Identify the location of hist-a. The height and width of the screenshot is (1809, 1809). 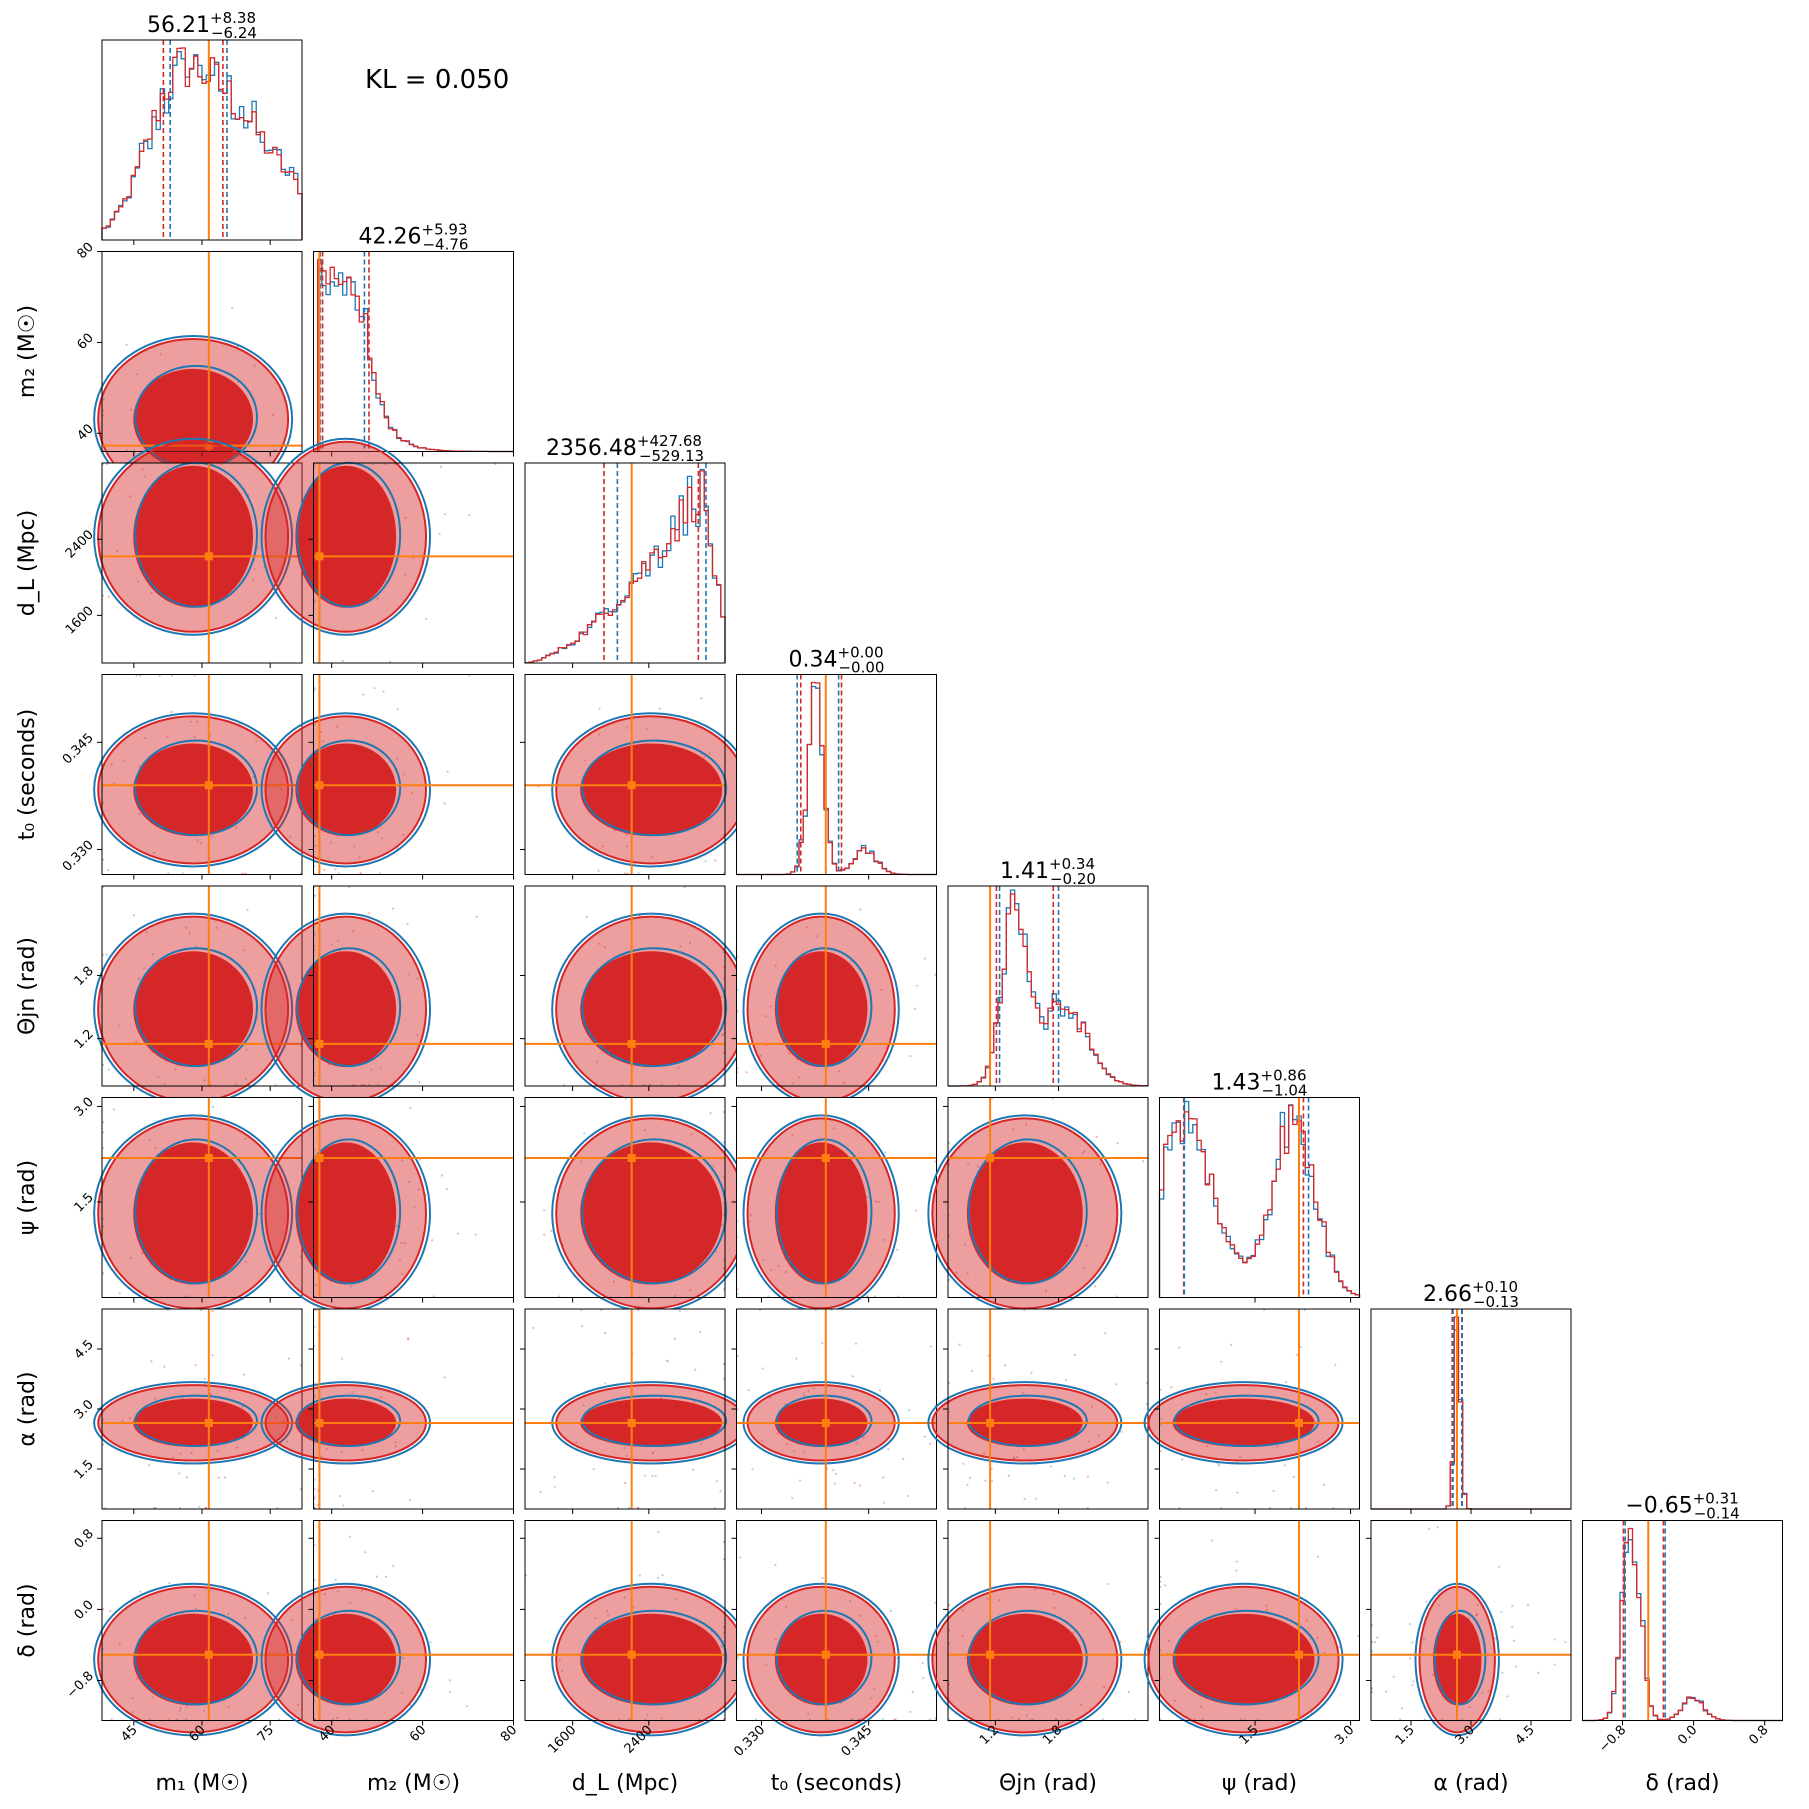
(202, 143).